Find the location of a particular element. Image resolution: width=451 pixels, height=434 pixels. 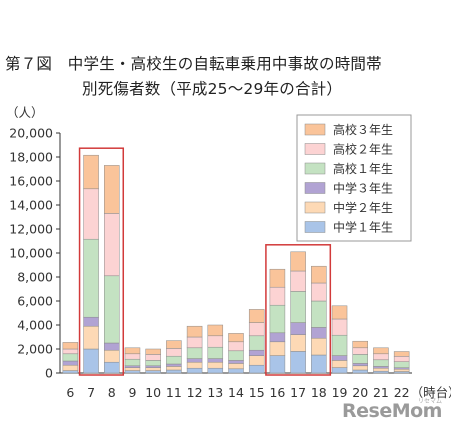

y-tick-label: 8,000 is located at coordinates (35, 277).